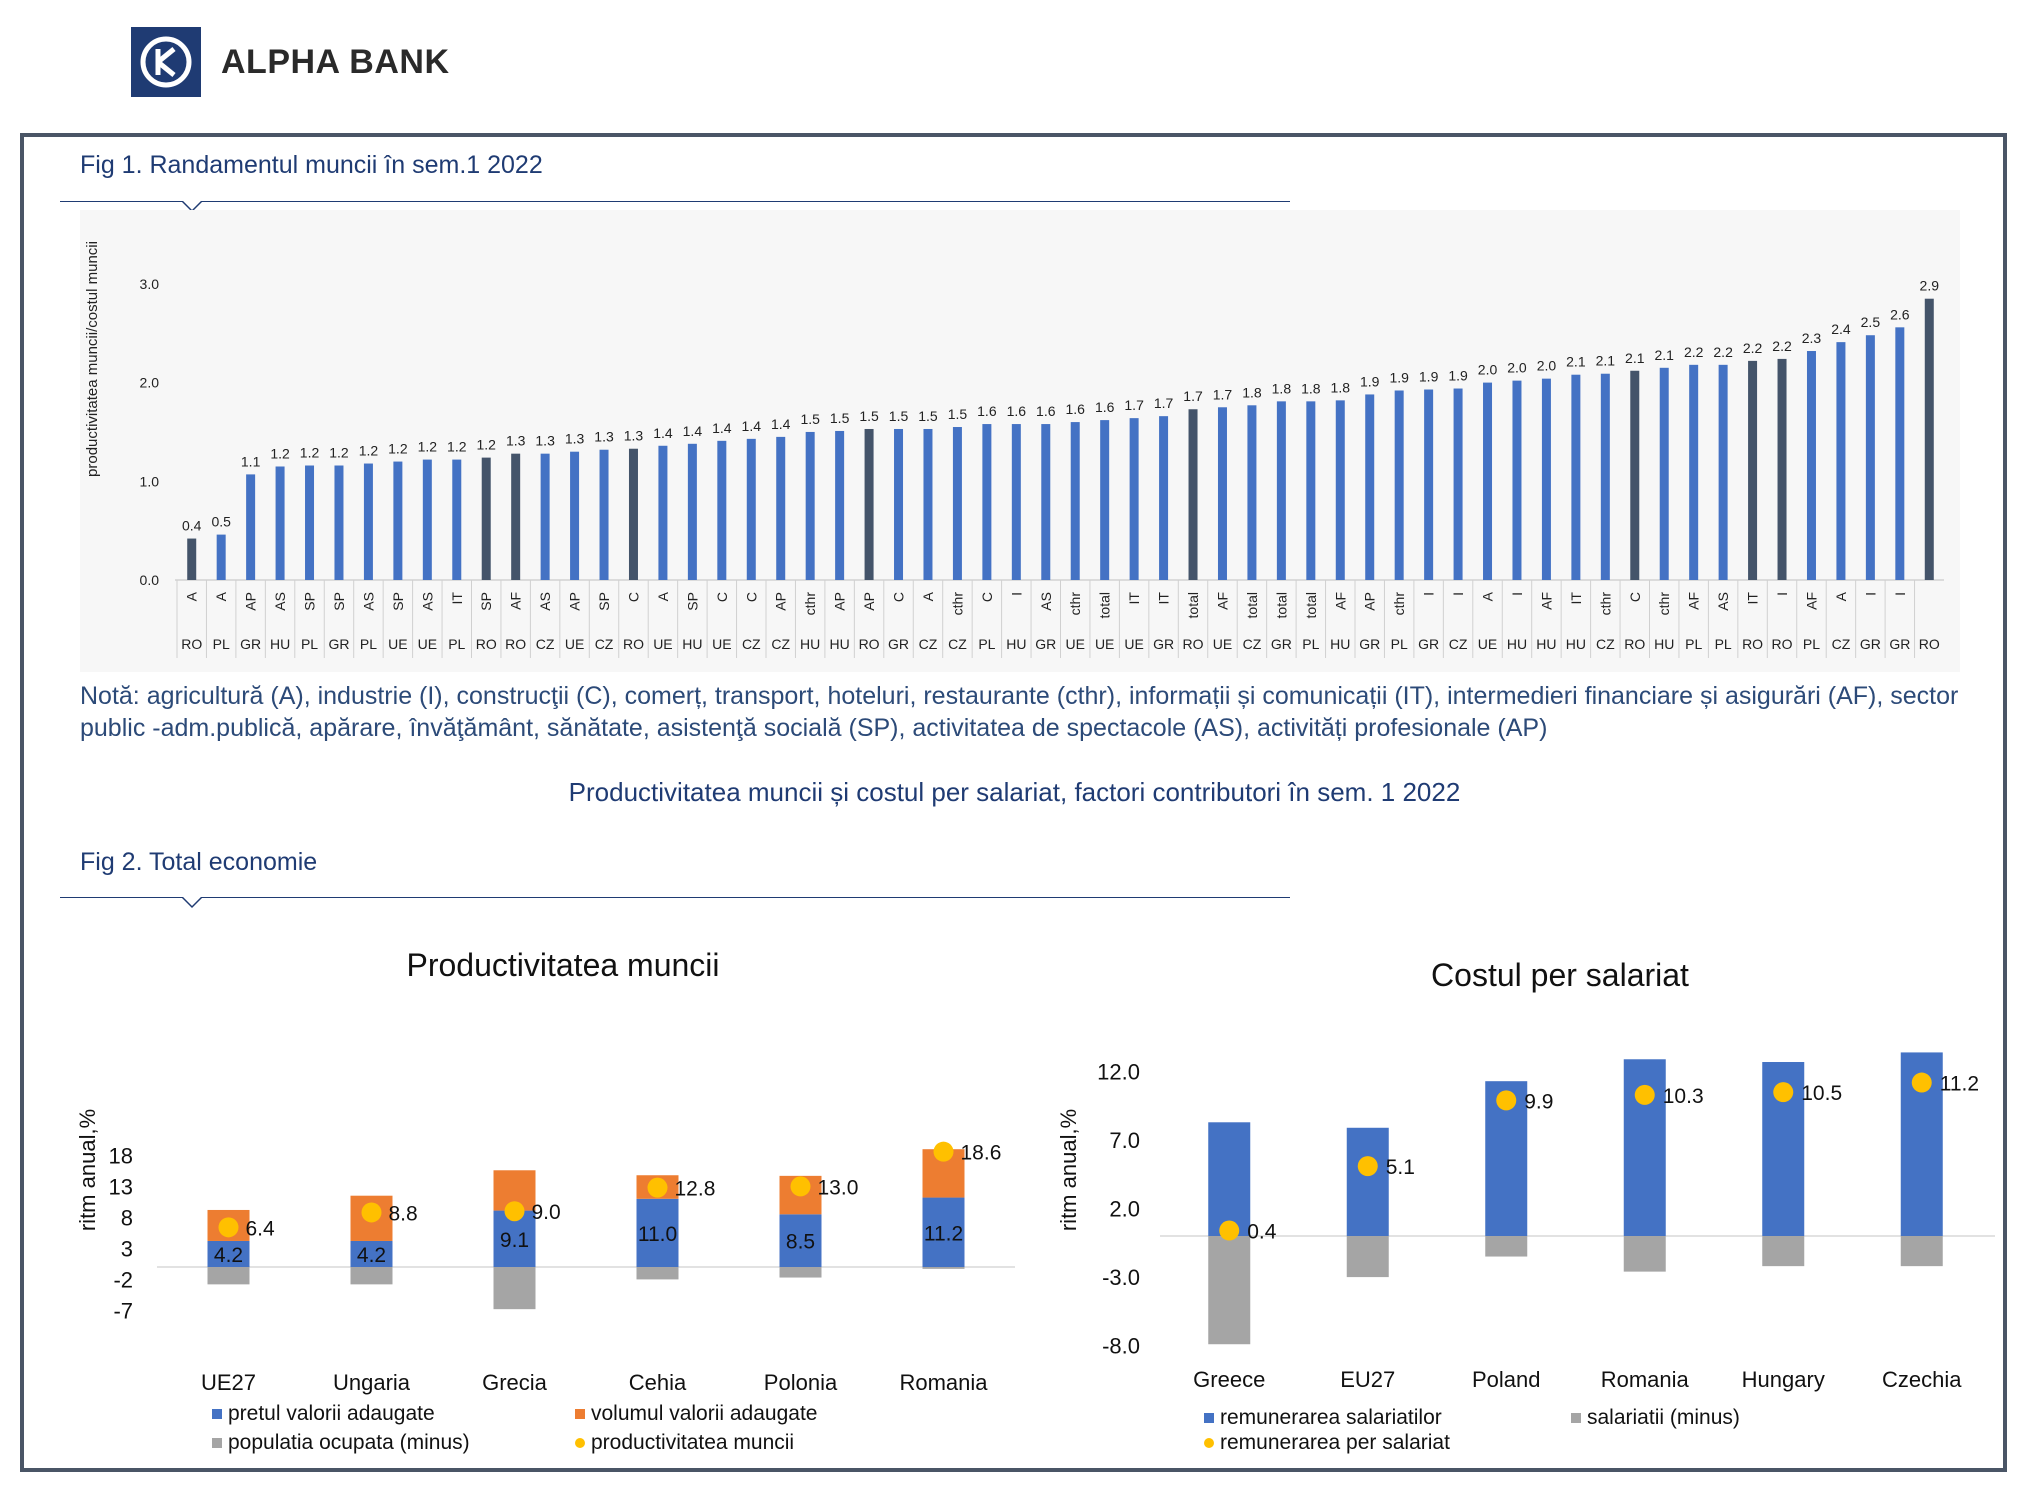 This screenshot has height=1495, width=2029. What do you see at coordinates (1229, 1230) in the screenshot?
I see `c3-per-employee-dot` at bounding box center [1229, 1230].